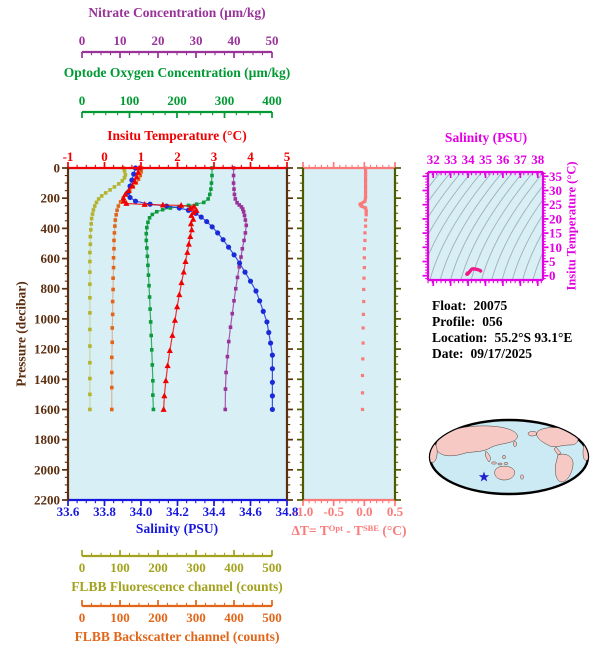 The width and height of the screenshot is (609, 663). Describe the element at coordinates (364, 511) in the screenshot. I see `svg-text: 0.0` at that location.